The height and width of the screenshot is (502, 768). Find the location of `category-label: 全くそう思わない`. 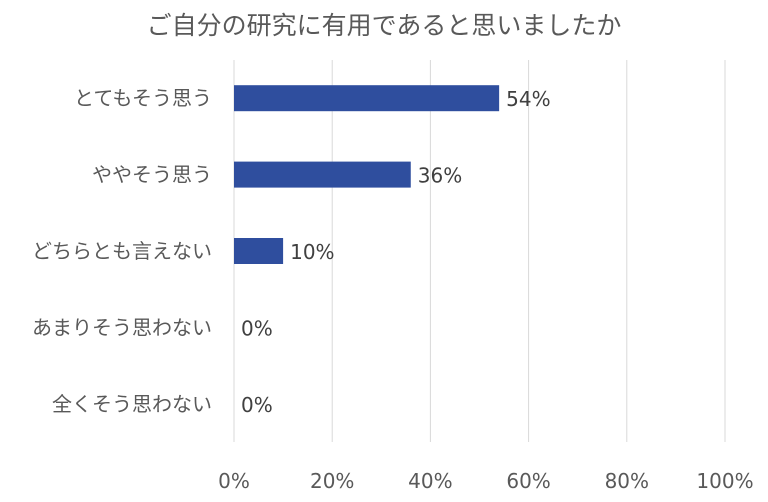

category-label: 全くそう思わない is located at coordinates (132, 404).